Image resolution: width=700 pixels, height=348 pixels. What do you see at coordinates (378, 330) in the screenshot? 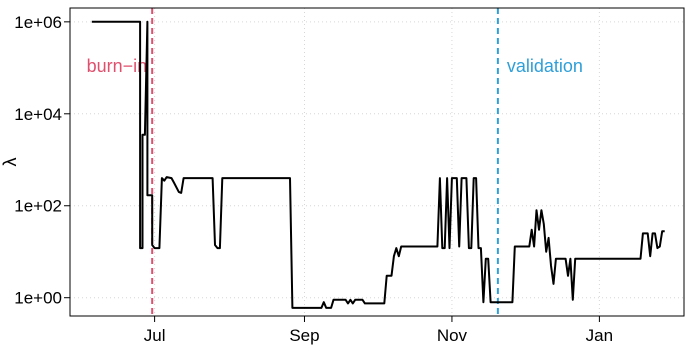
I see `x-axis: Jul Sep Nov Jan` at bounding box center [378, 330].